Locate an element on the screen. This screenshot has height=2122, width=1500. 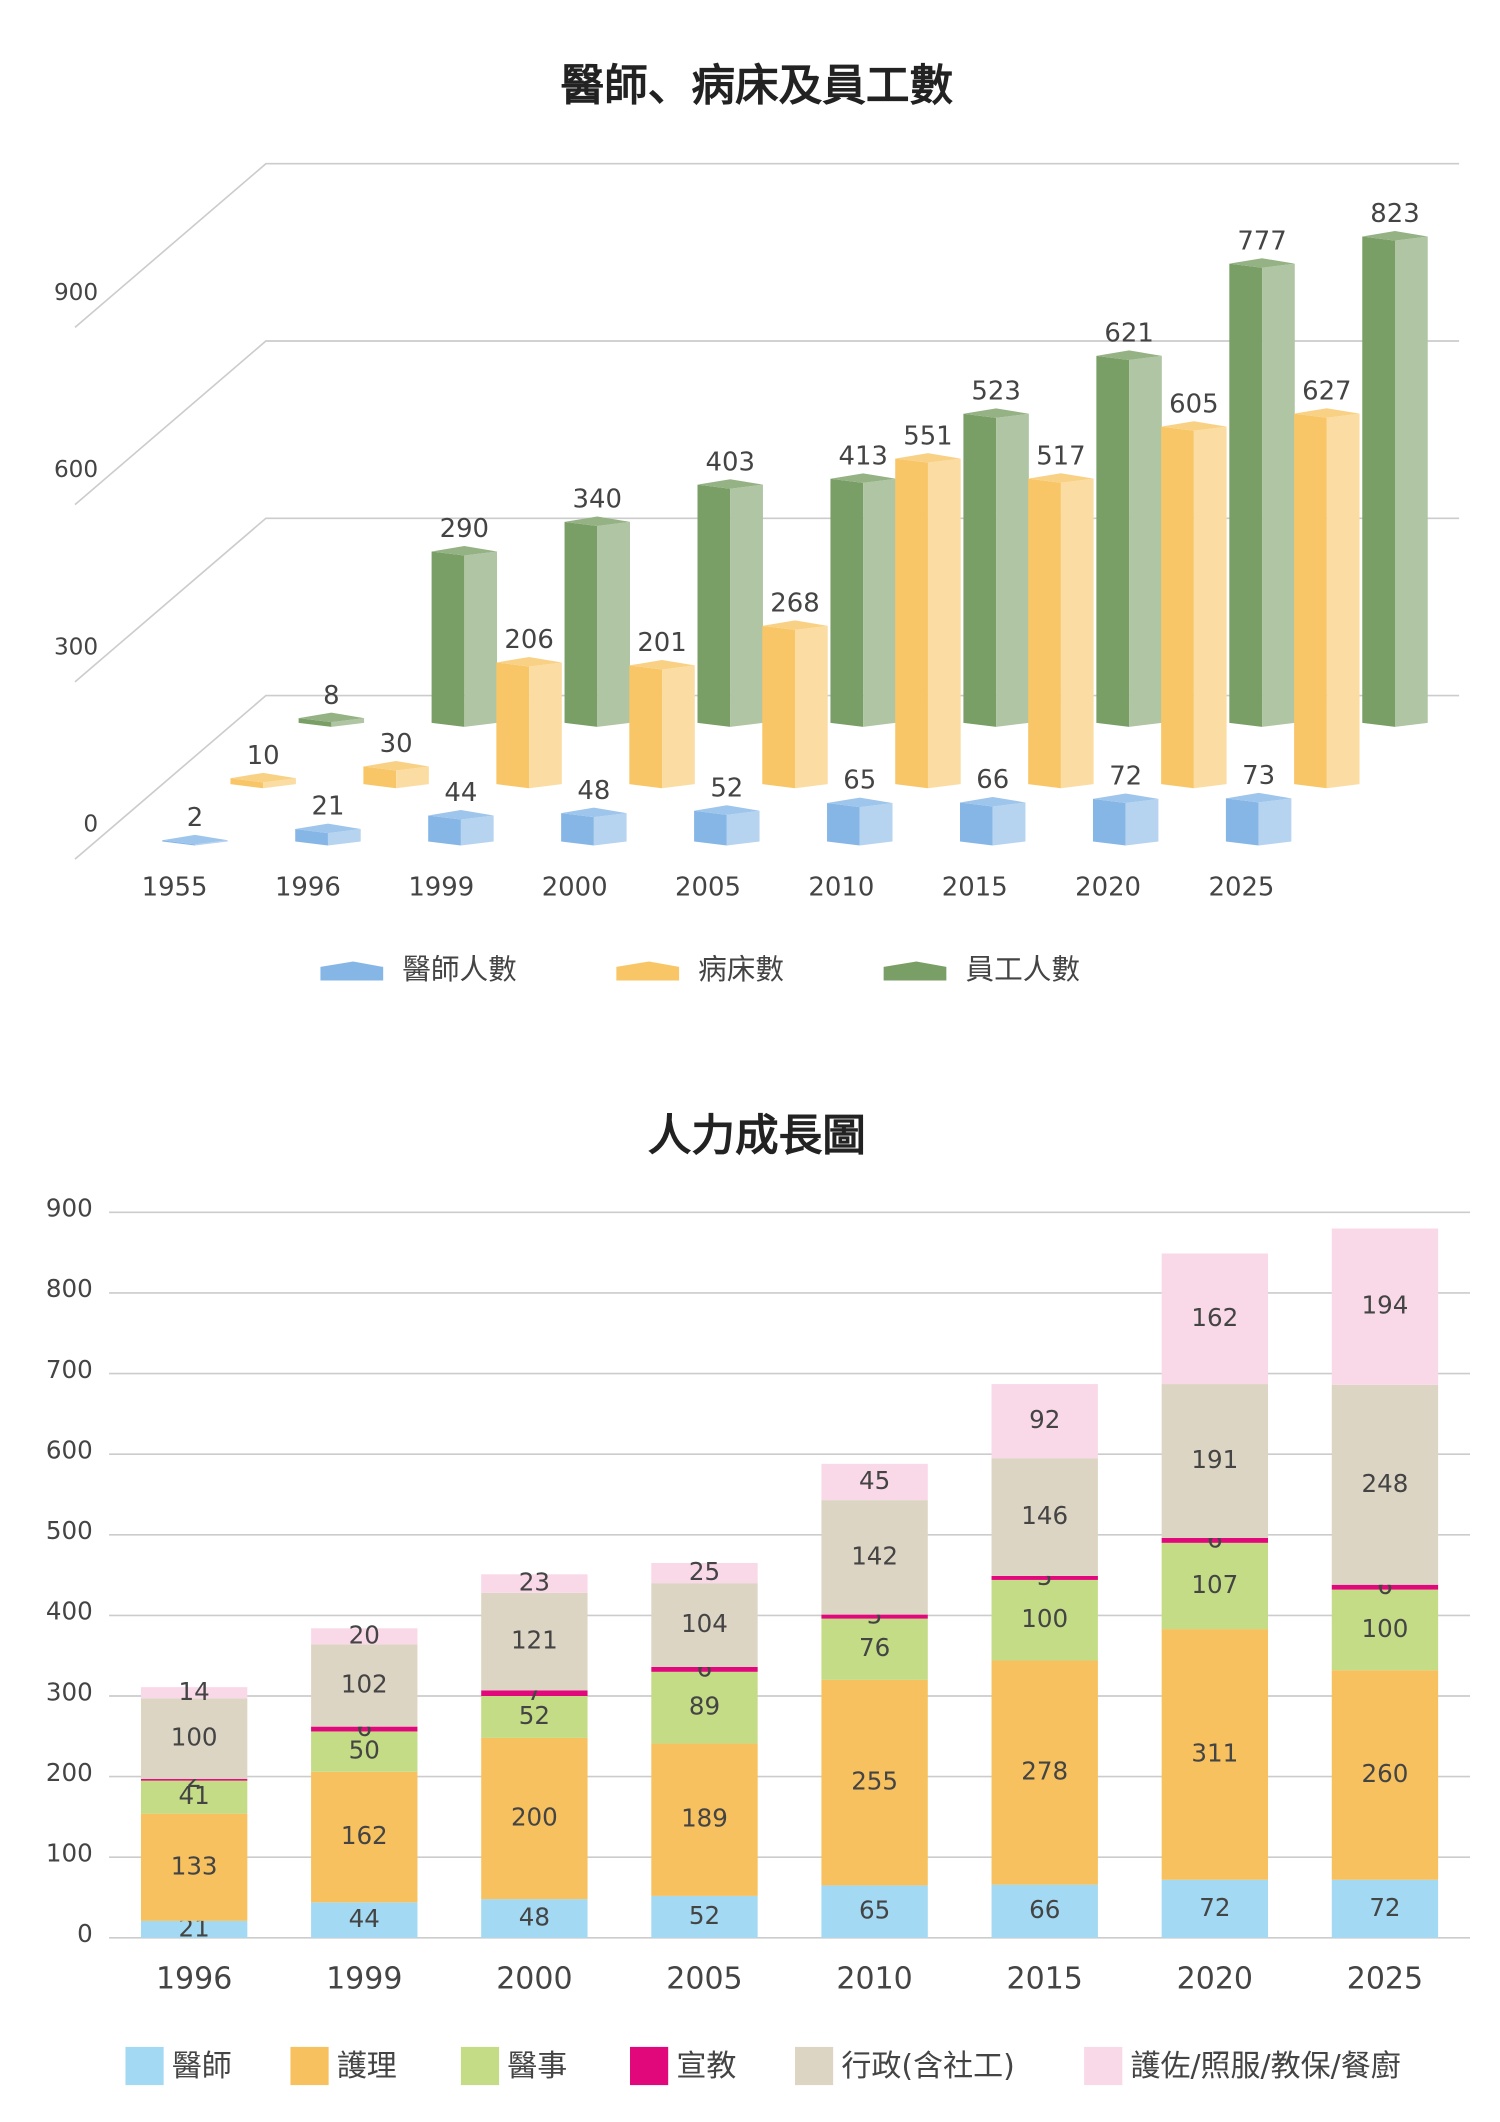
y-tick-label: 300 is located at coordinates (69, 1691).